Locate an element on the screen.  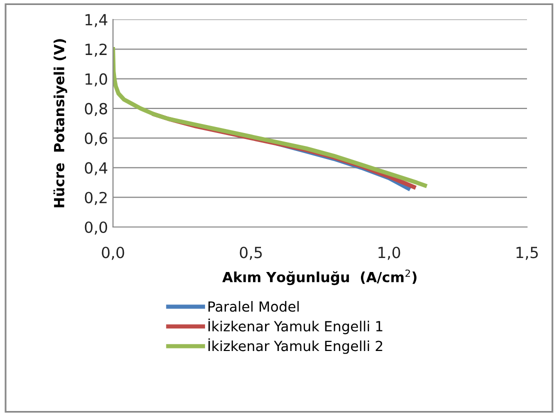
y-tick-label: 0,8 is located at coordinates (96, 109).